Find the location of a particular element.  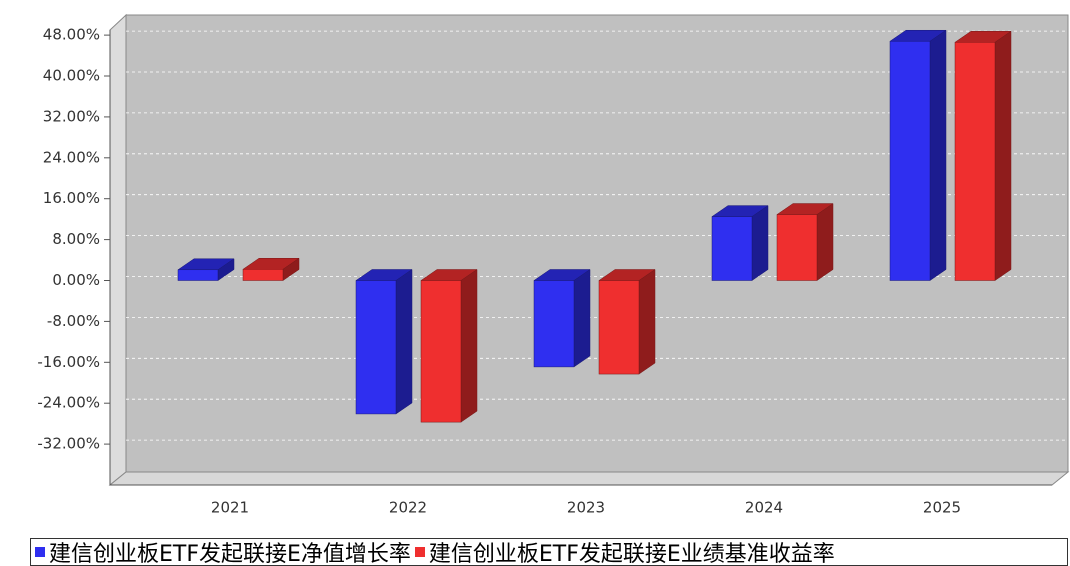

y-tick-label: -8.00% is located at coordinates (73, 321).